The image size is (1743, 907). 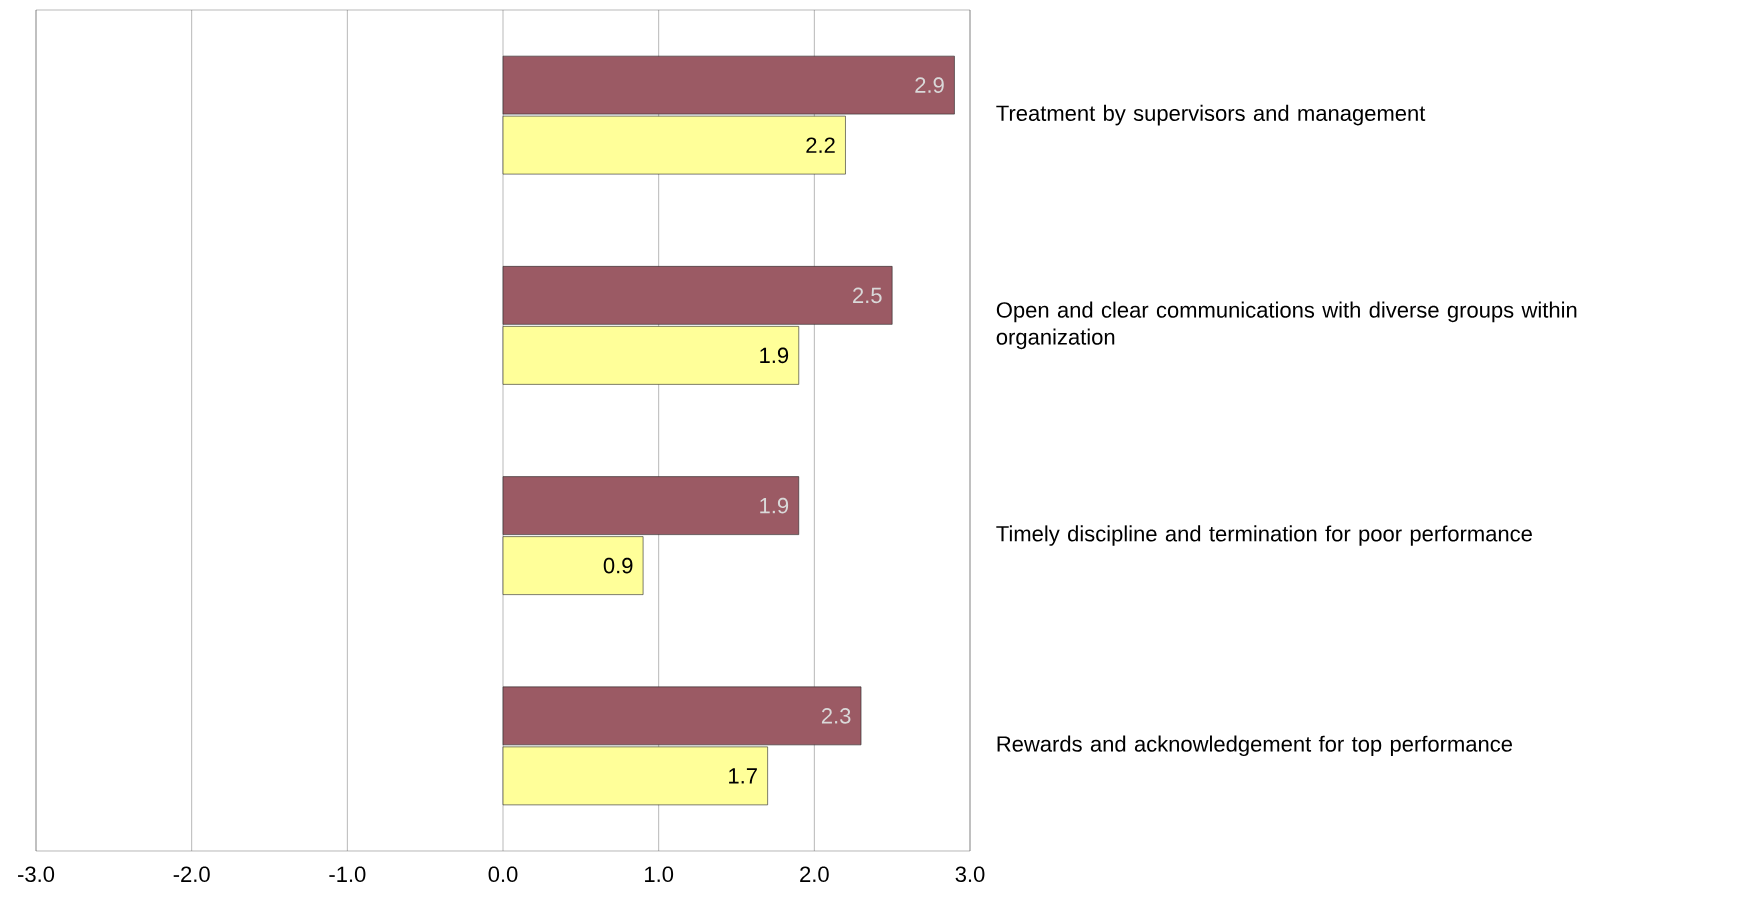 I want to click on x-tick-label: -1.0, so click(x=347, y=874).